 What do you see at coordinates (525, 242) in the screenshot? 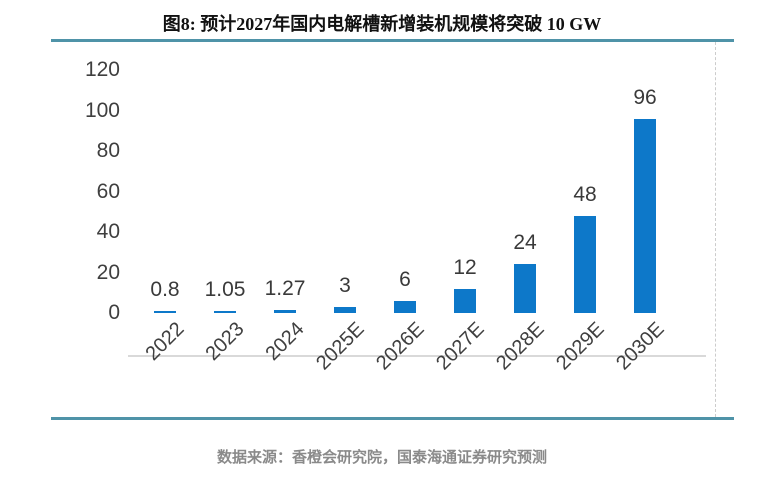
I see `bar-value-label: 24` at bounding box center [525, 242].